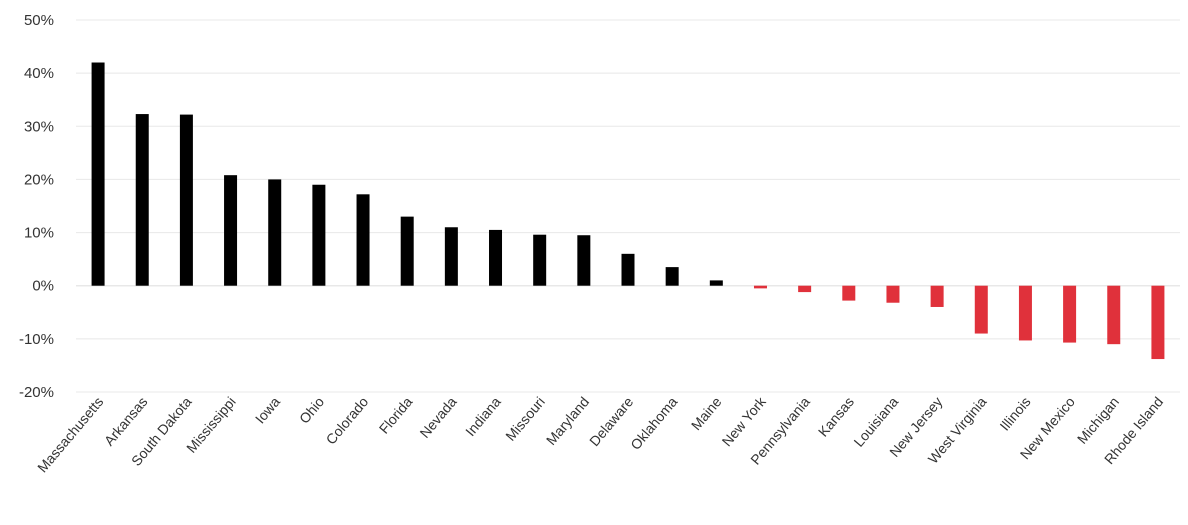 This screenshot has height=525, width=1188. Describe the element at coordinates (36, 339) in the screenshot. I see `y-tick-label: -10%` at that location.